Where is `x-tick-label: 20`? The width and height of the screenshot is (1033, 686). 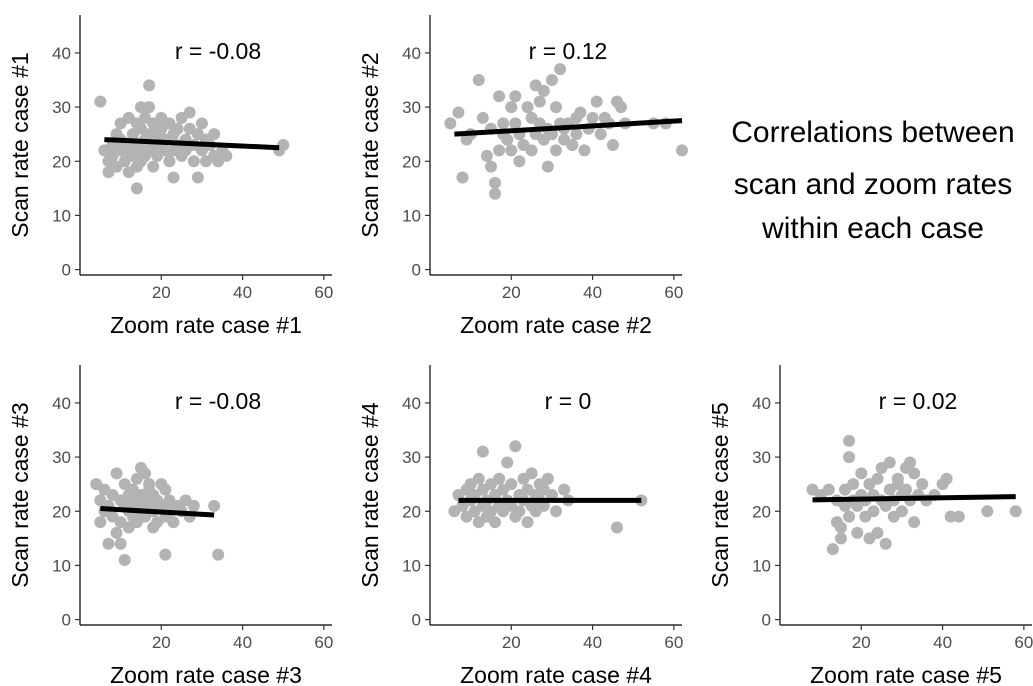 x-tick-label: 20 is located at coordinates (161, 642).